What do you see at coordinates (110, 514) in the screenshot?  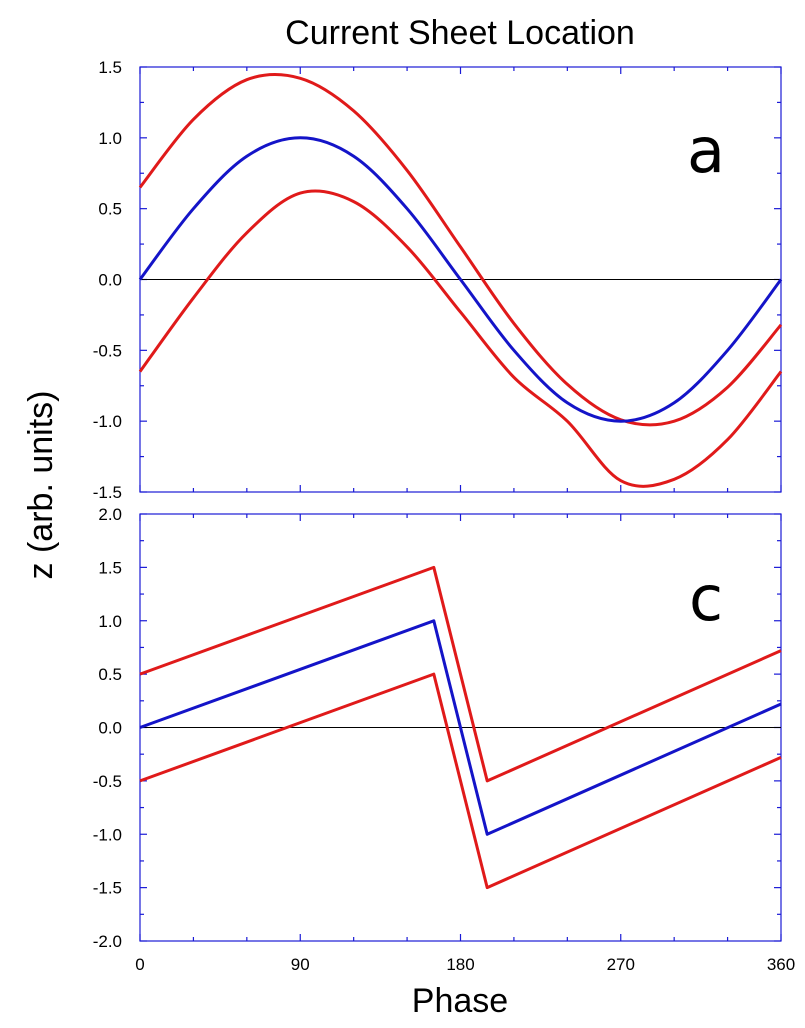 I see `y-tick-label: 2.0` at bounding box center [110, 514].